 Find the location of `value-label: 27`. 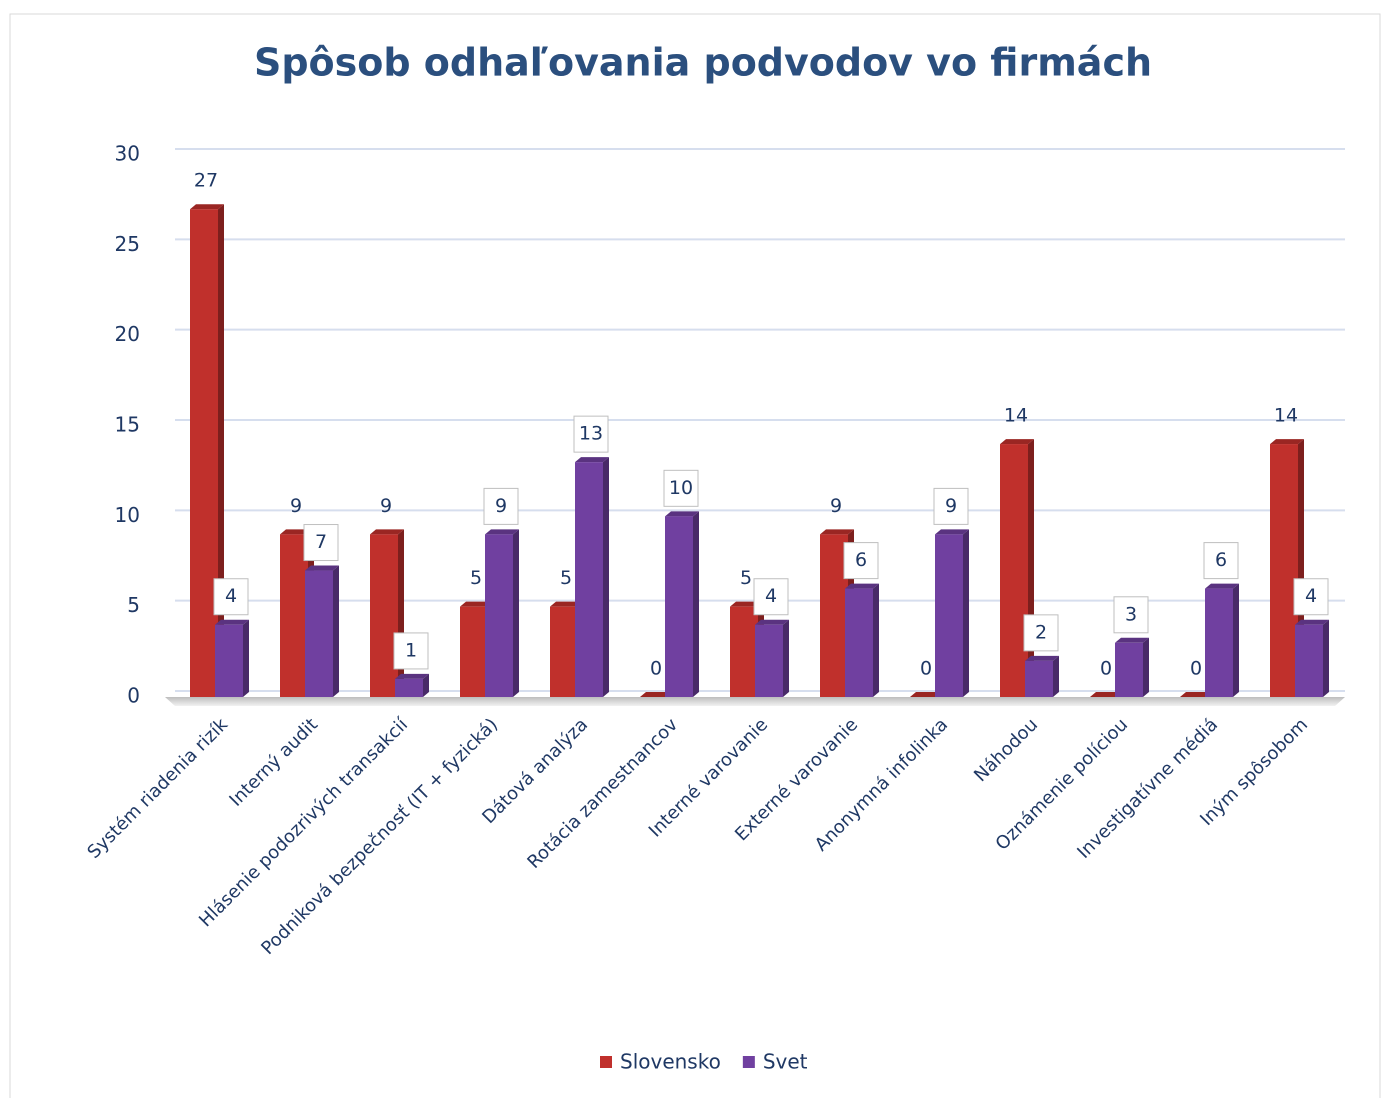

value-label: 27 is located at coordinates (206, 181).